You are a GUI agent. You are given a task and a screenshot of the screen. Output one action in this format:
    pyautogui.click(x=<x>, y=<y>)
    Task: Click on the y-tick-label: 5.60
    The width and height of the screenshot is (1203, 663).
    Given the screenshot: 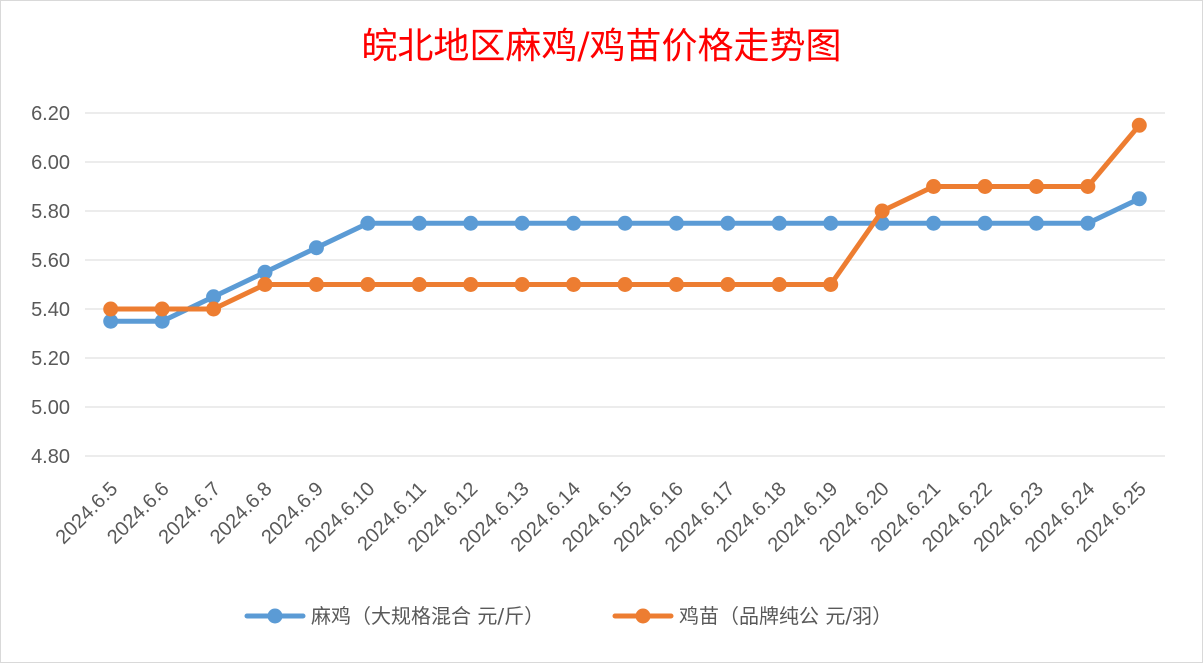 What is the action you would take?
    pyautogui.click(x=50, y=261)
    